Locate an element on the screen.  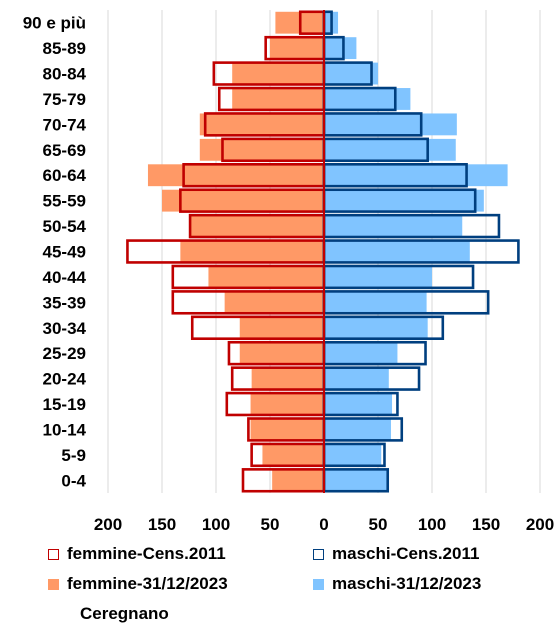
x-tick-label-2: 100 is located at coordinates (216, 524).